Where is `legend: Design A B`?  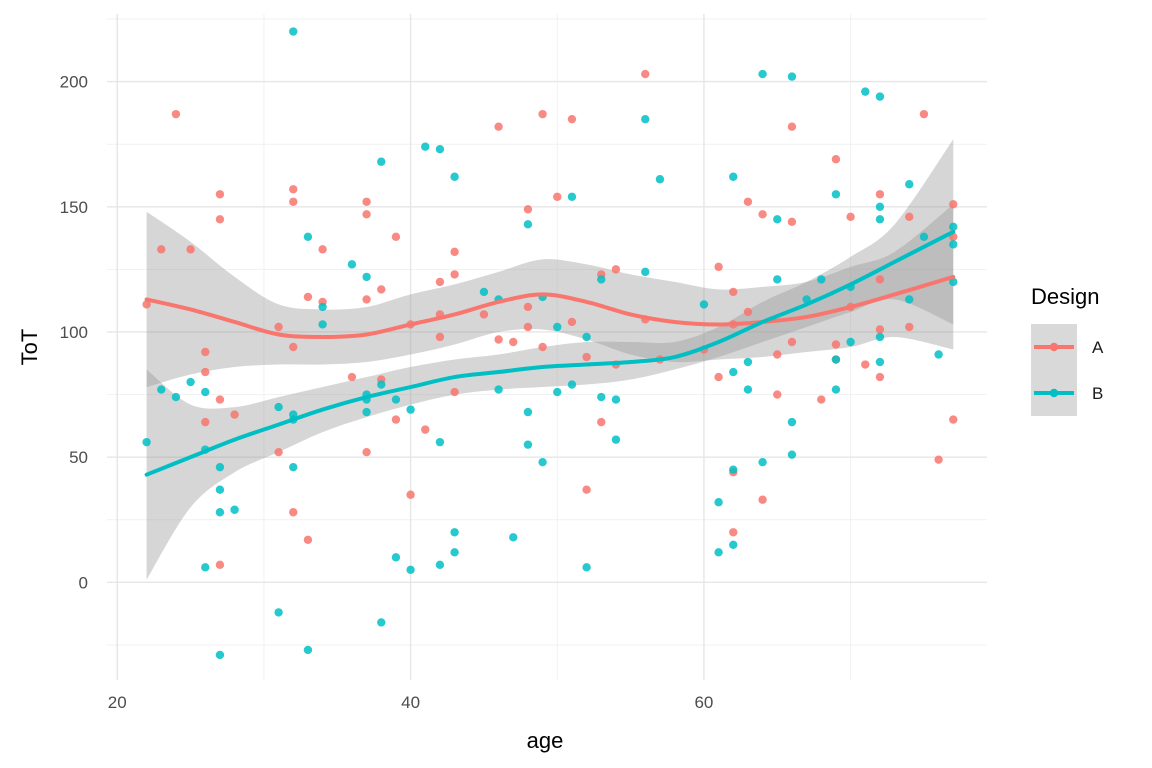 legend: Design A B is located at coordinates (1067, 350).